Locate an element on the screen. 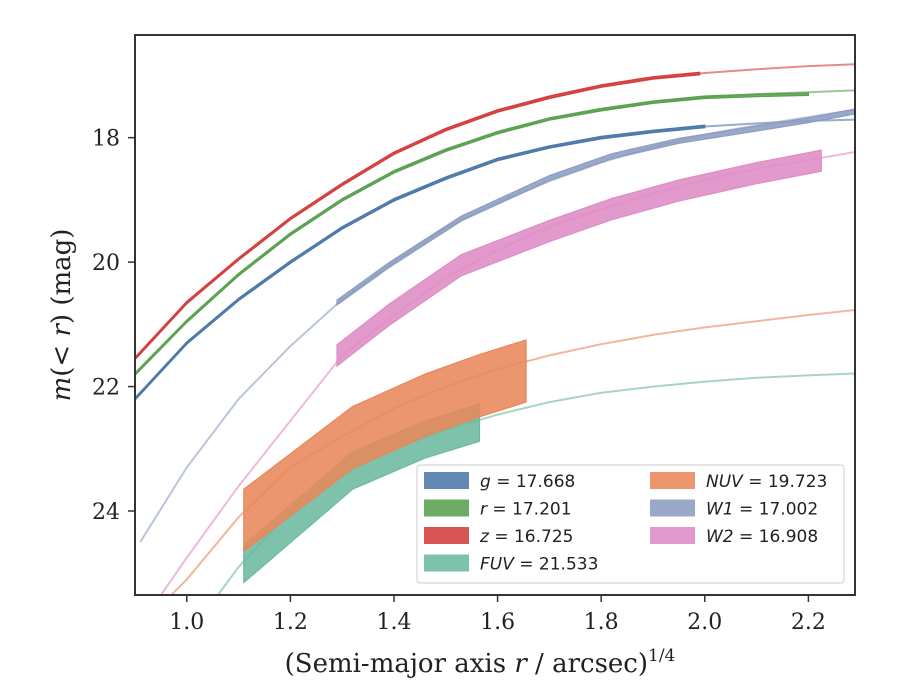  legend-label-w1: W1 = 17.002 is located at coordinates (762, 510).